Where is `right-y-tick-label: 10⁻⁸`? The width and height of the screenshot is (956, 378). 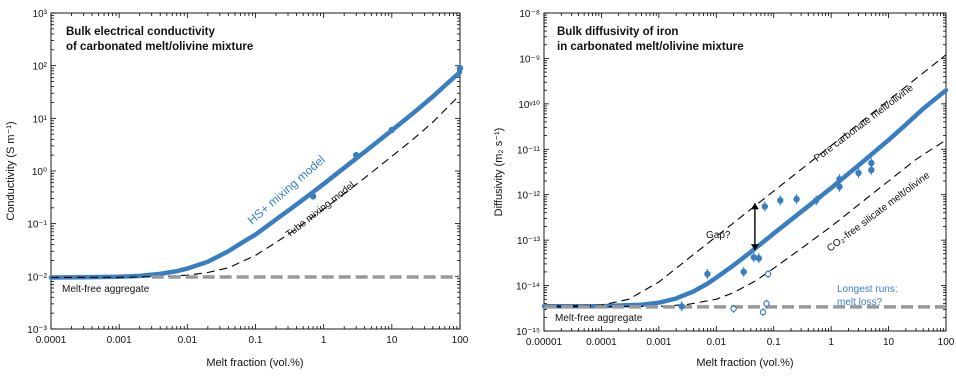 right-y-tick-label: 10⁻⁸ is located at coordinates (529, 14).